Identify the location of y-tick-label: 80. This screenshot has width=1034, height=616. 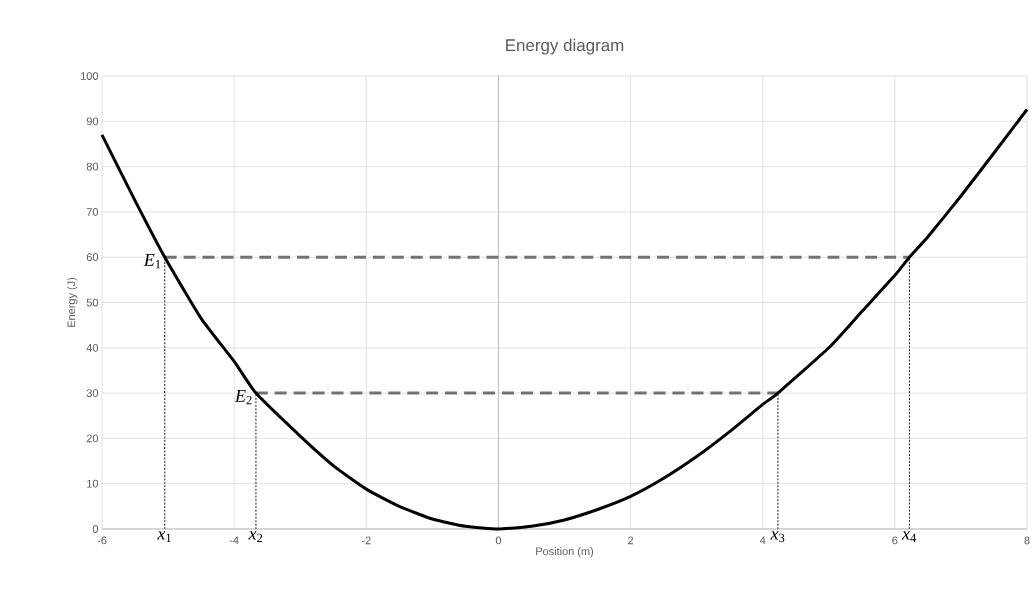
(92, 166).